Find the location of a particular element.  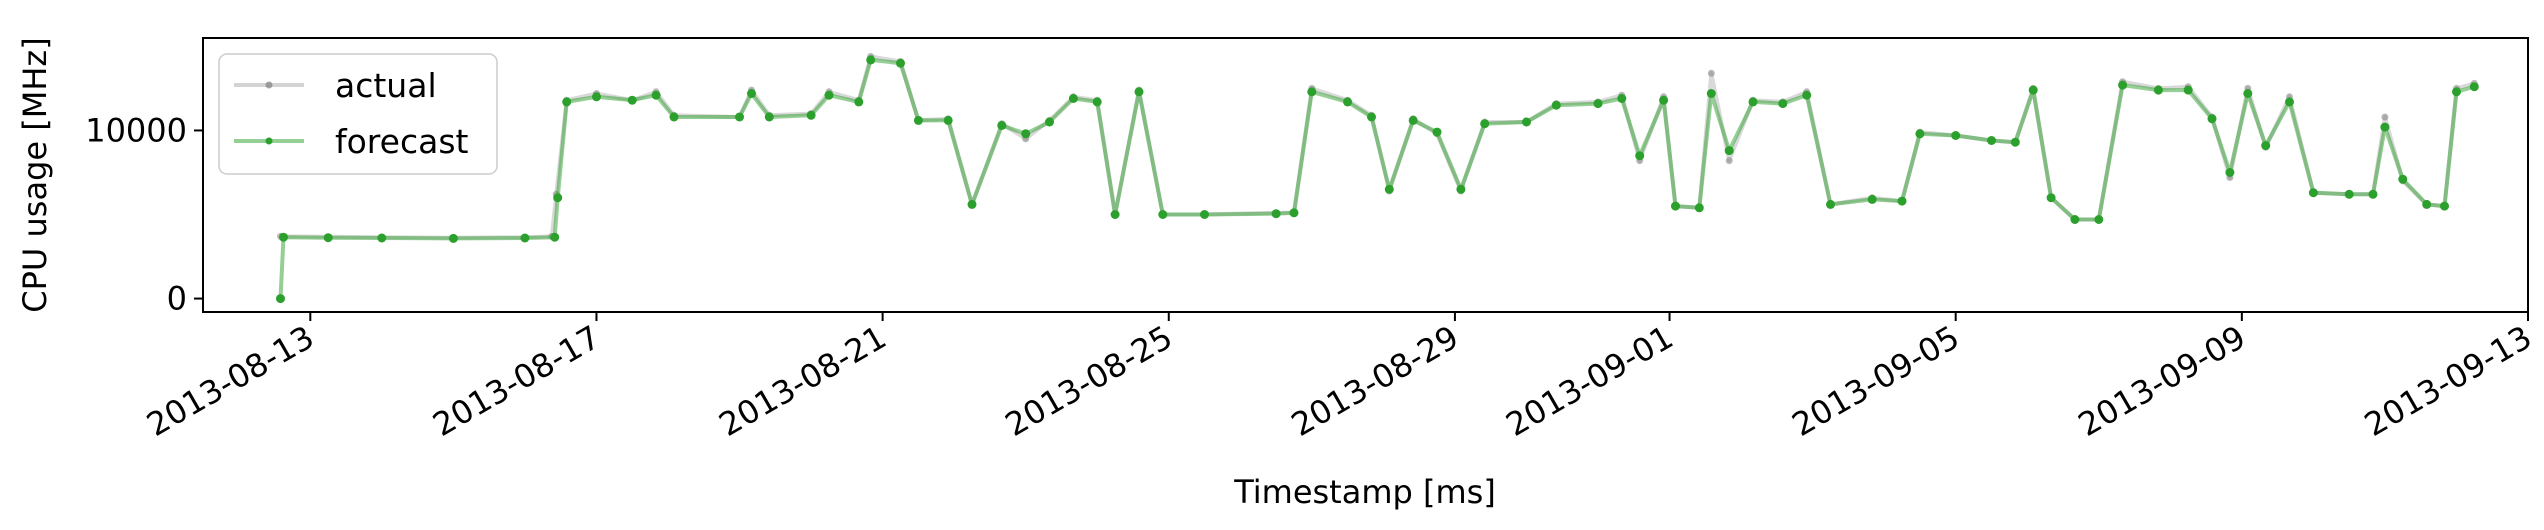

y-axis-label: CPU usage [MHz] is located at coordinates (35, 174).